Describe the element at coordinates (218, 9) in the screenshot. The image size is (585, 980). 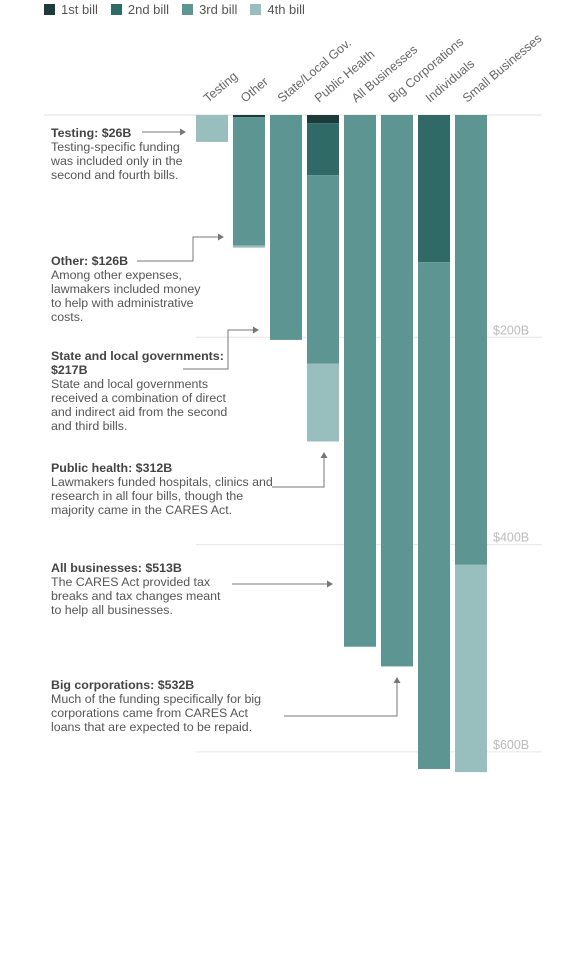
I see `legend-label: 3rd bill` at that location.